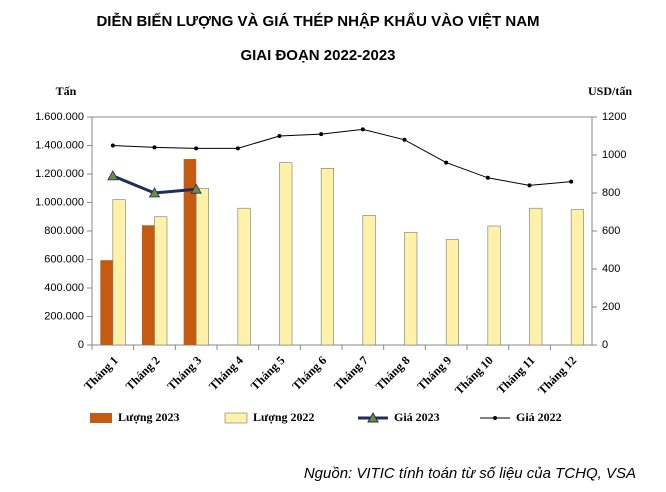 The height and width of the screenshot is (492, 666). I want to click on x-tick-label: Tháng 8, so click(393, 373).